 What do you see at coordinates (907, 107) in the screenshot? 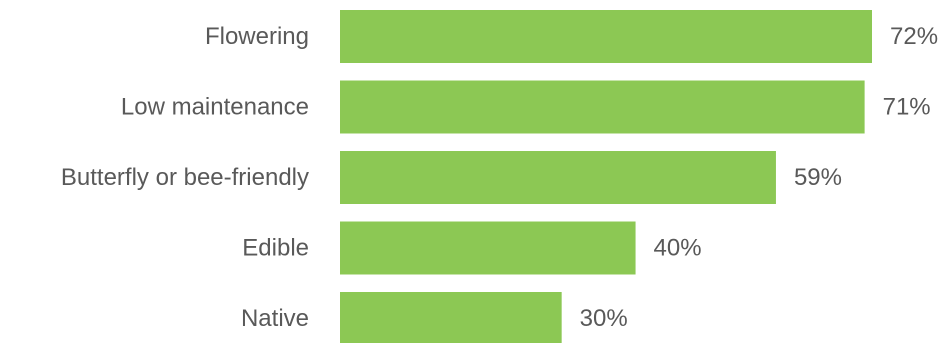
I see `value-label: 71%` at bounding box center [907, 107].